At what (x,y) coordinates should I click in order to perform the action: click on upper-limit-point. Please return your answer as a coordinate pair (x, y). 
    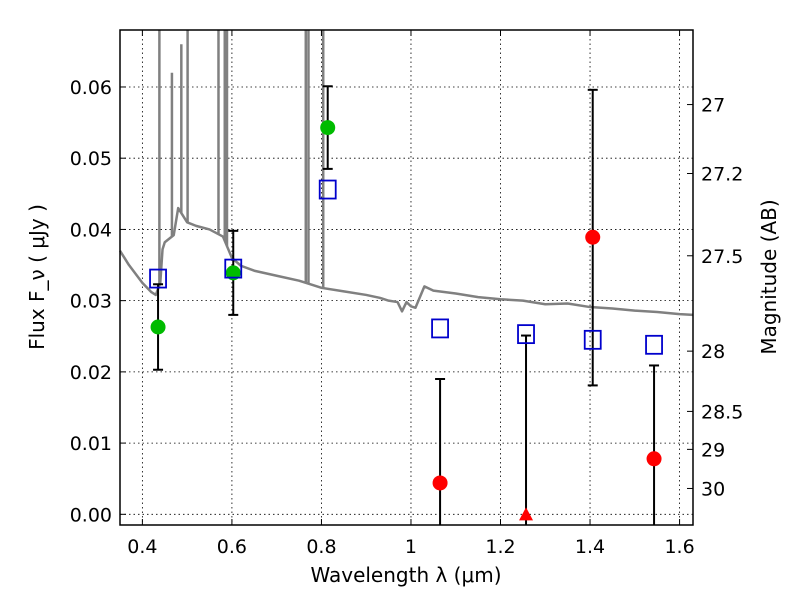
    Looking at the image, I should click on (526, 514).